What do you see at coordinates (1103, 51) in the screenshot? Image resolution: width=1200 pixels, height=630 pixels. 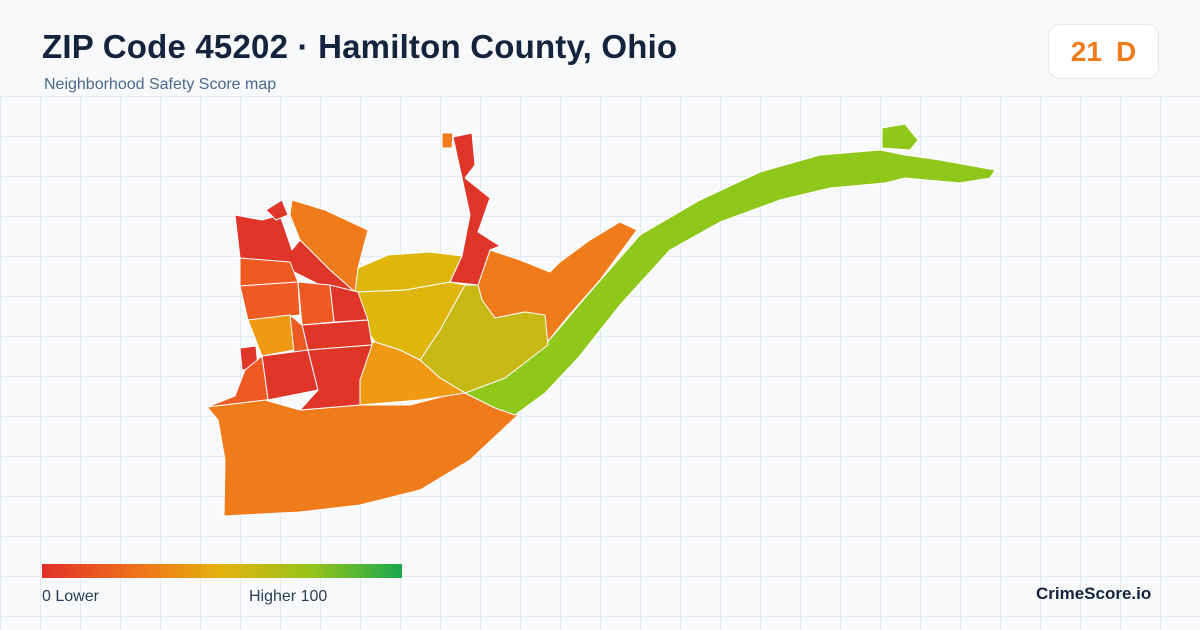 I see `safety-score-badge: 21 D` at bounding box center [1103, 51].